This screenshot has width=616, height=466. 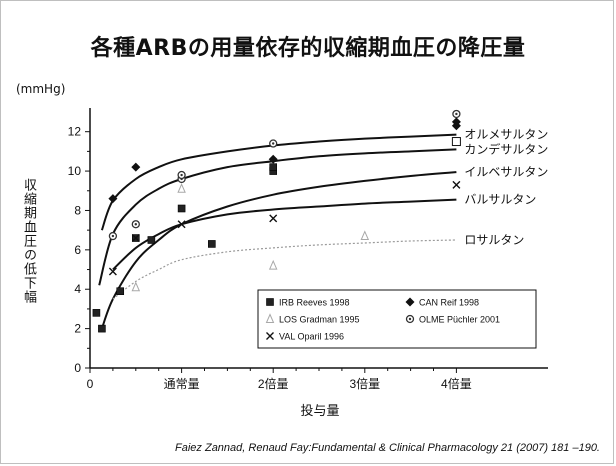 What do you see at coordinates (273, 383) in the screenshot?
I see `x-tick-label: 2倍量` at bounding box center [273, 383].